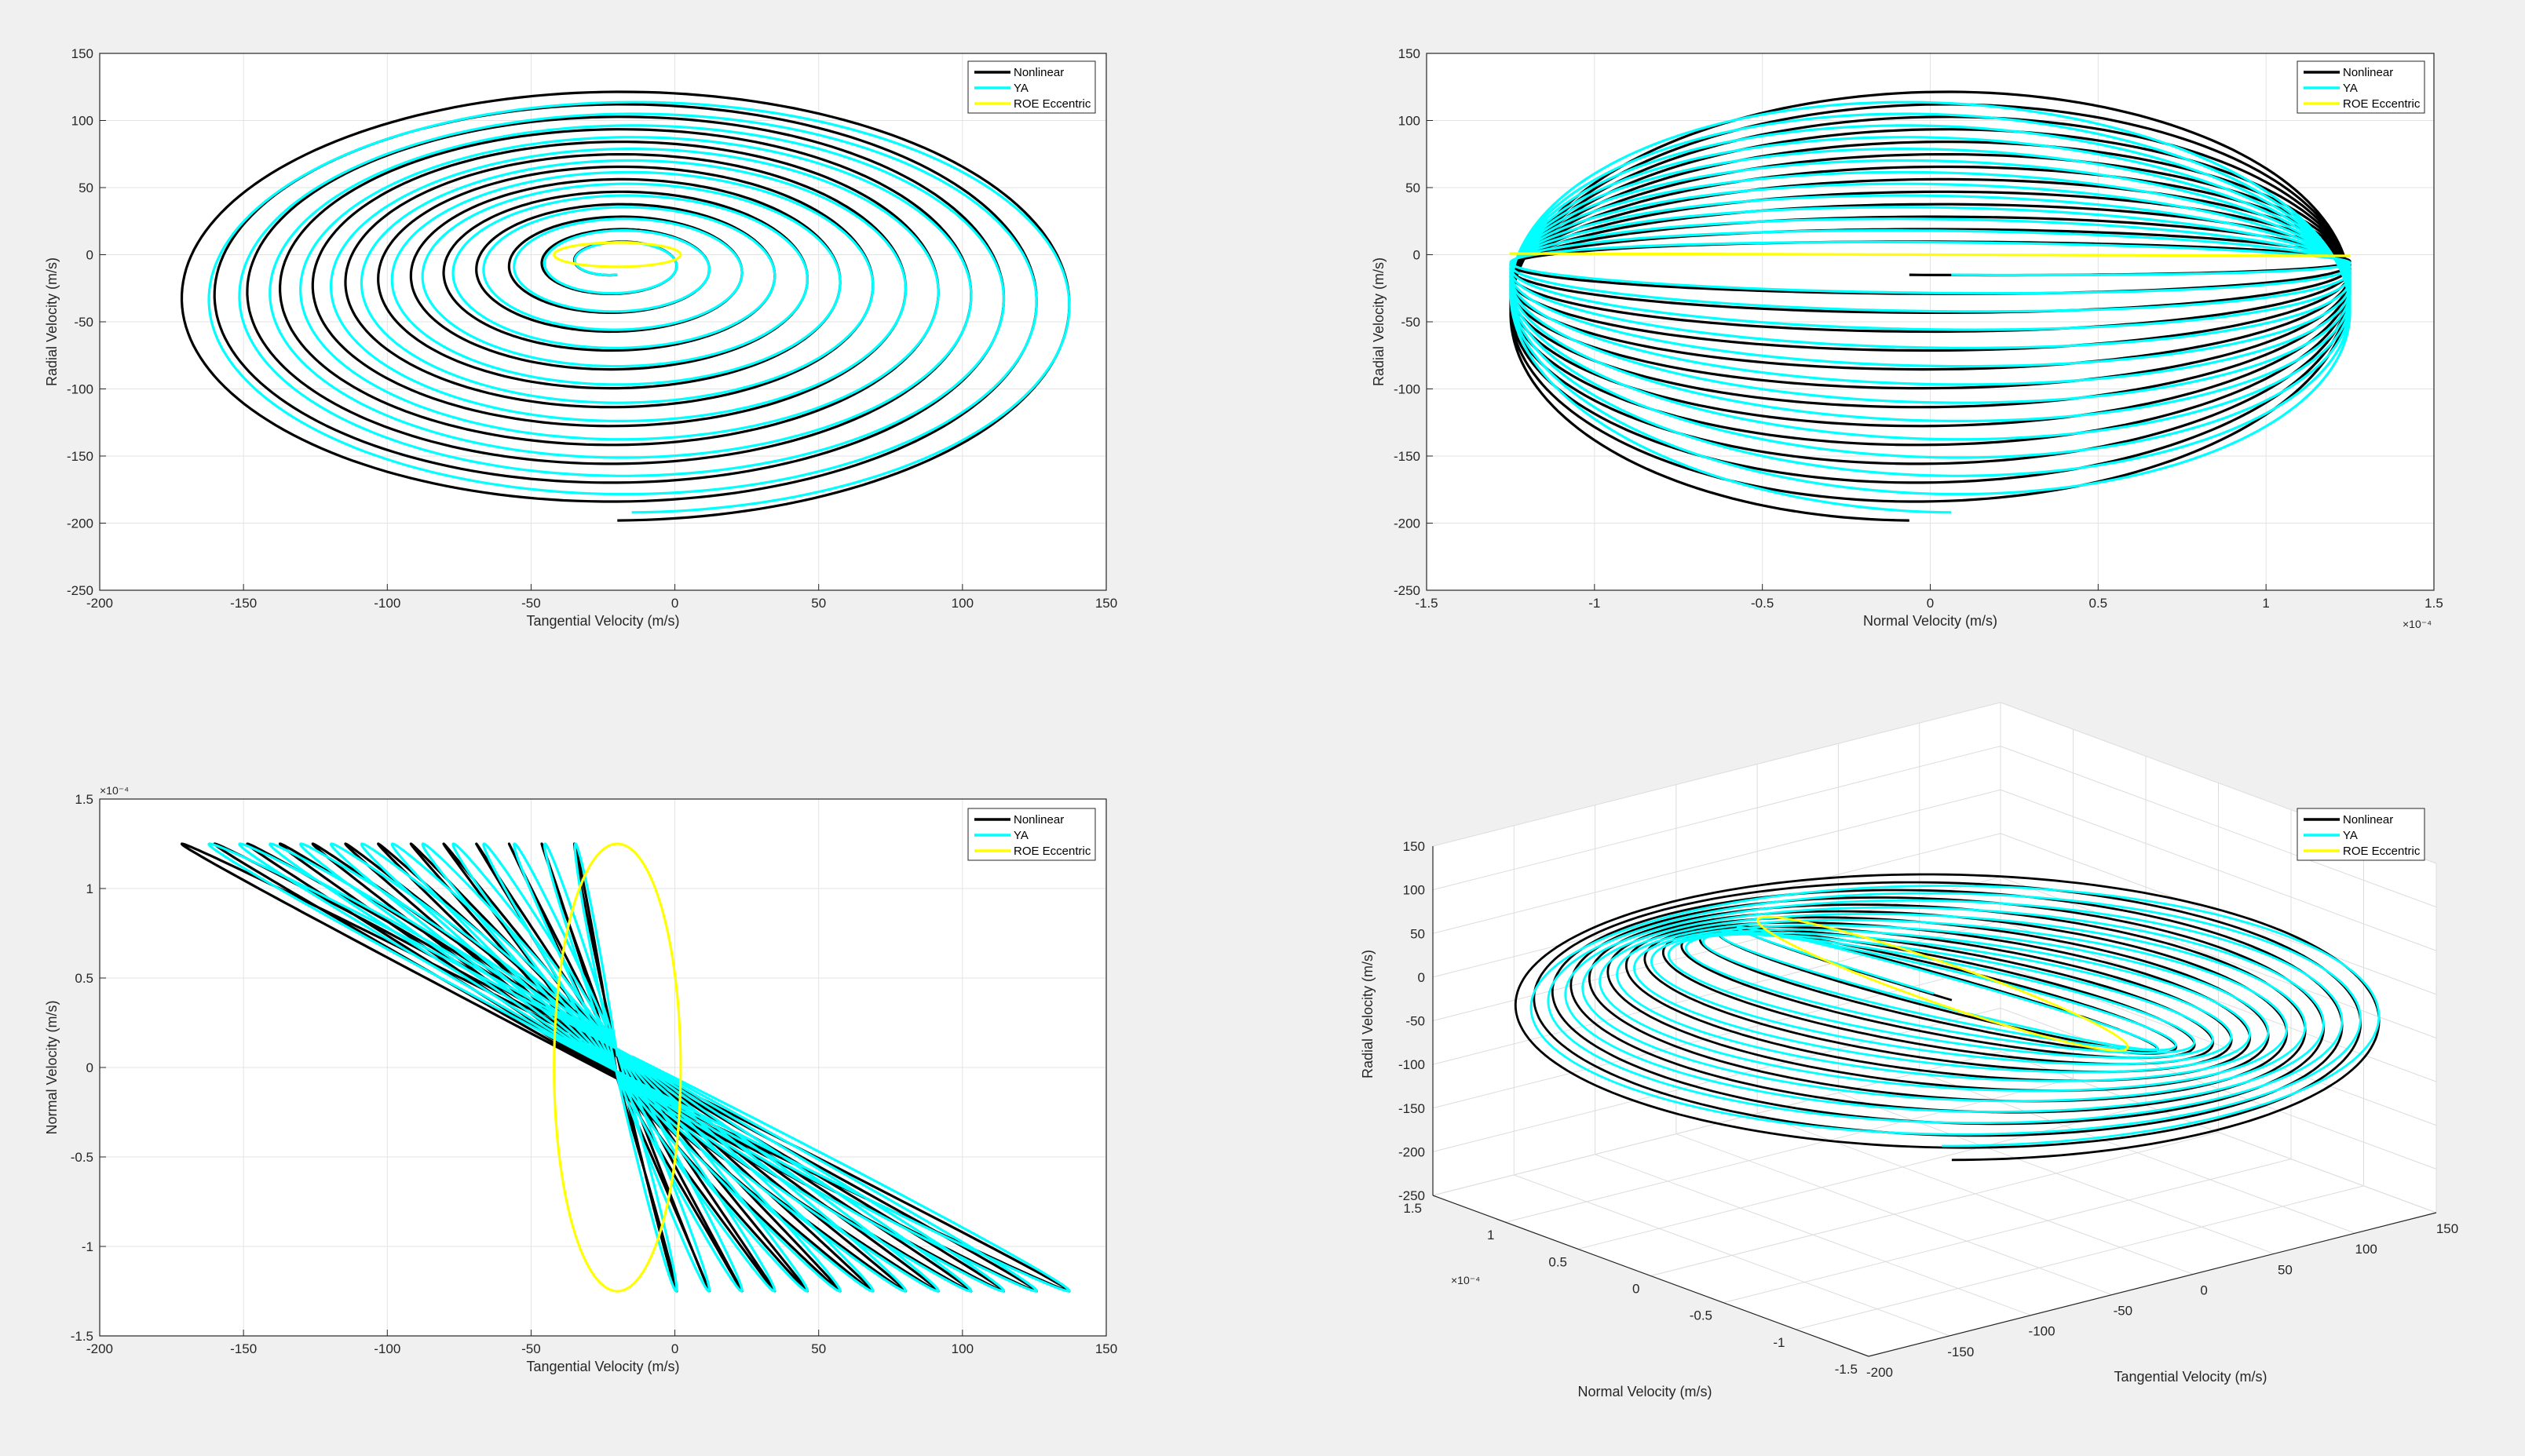  I want to click on p4-r-tick-label: -150, so click(1411, 1108).